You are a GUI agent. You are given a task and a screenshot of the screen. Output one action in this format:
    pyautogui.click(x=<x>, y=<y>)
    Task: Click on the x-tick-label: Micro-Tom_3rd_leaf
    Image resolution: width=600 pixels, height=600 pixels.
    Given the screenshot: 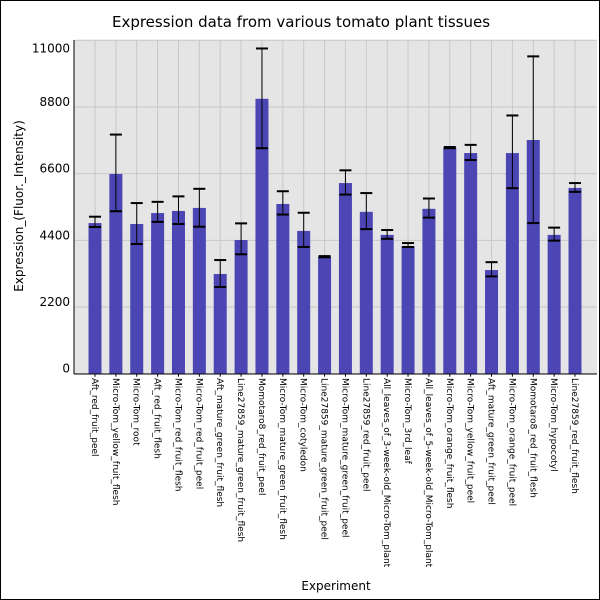 What is the action you would take?
    pyautogui.click(x=407, y=421)
    